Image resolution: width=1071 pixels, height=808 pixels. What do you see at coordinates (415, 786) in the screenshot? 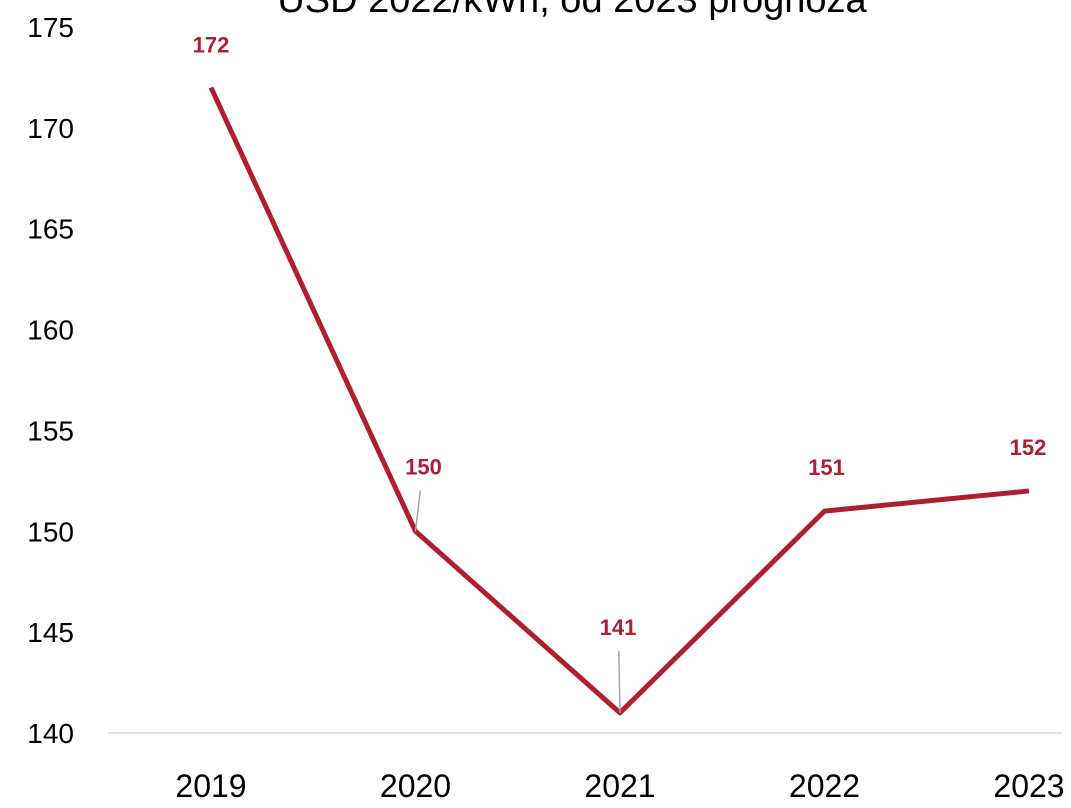
I see `x-tick-label: 2020` at bounding box center [415, 786].